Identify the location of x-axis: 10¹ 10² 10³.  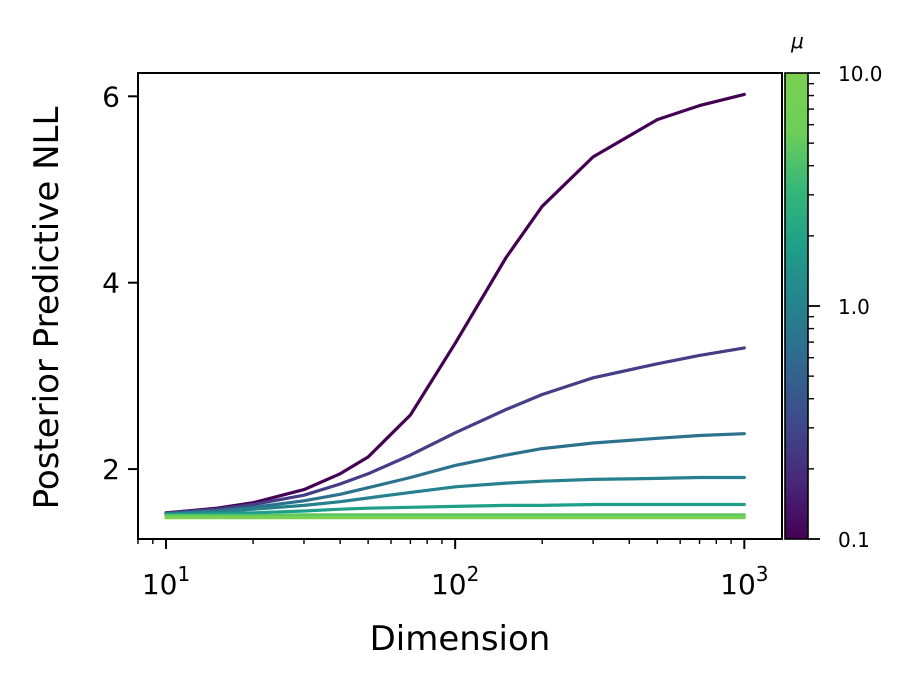
(453, 570).